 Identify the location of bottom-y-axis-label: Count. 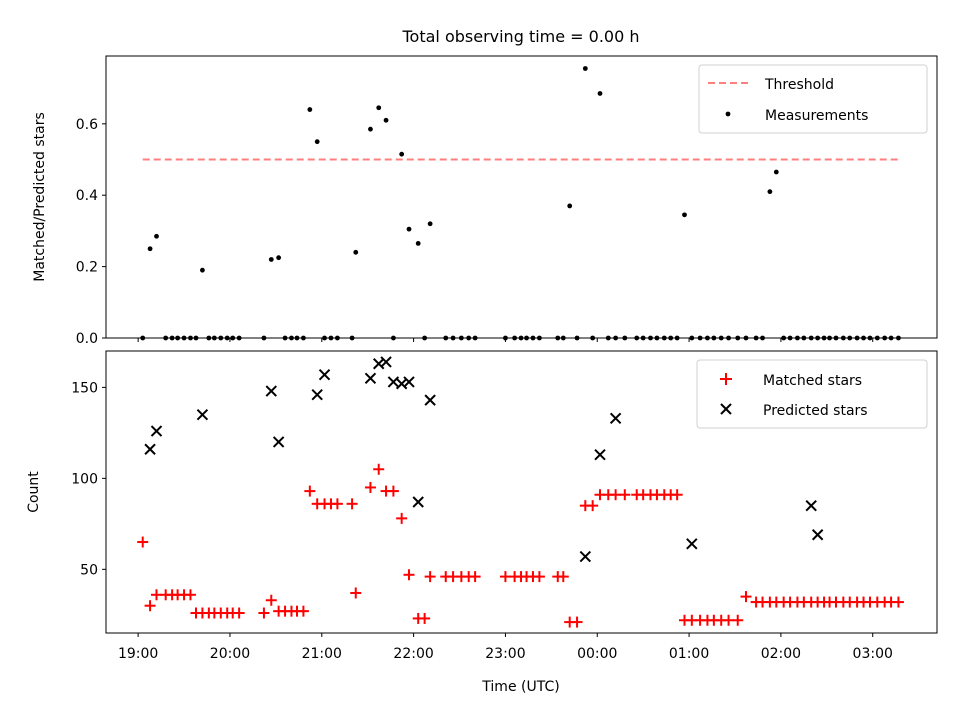
(34, 492).